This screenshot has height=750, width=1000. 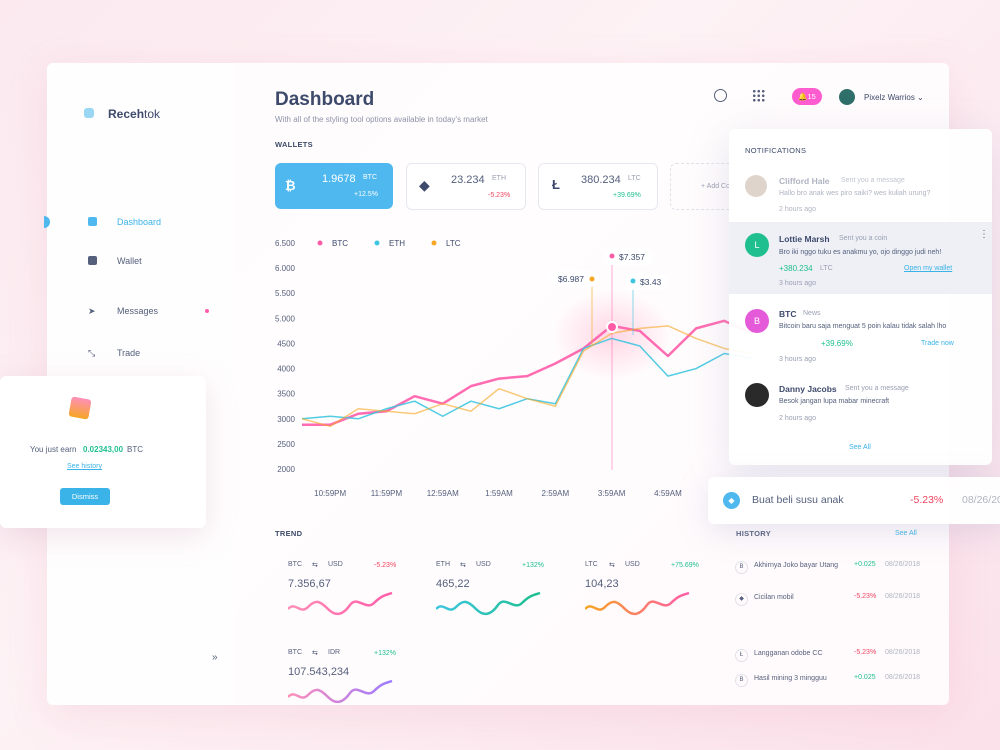 I want to click on sender: Clifford Hale, so click(x=804, y=181).